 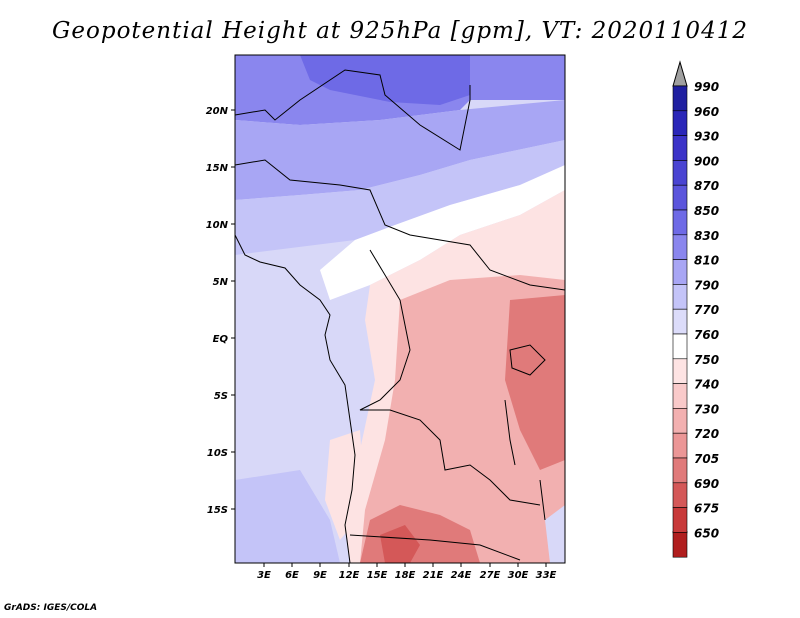 I want to click on coastline-west-africa, so click(x=295, y=398).